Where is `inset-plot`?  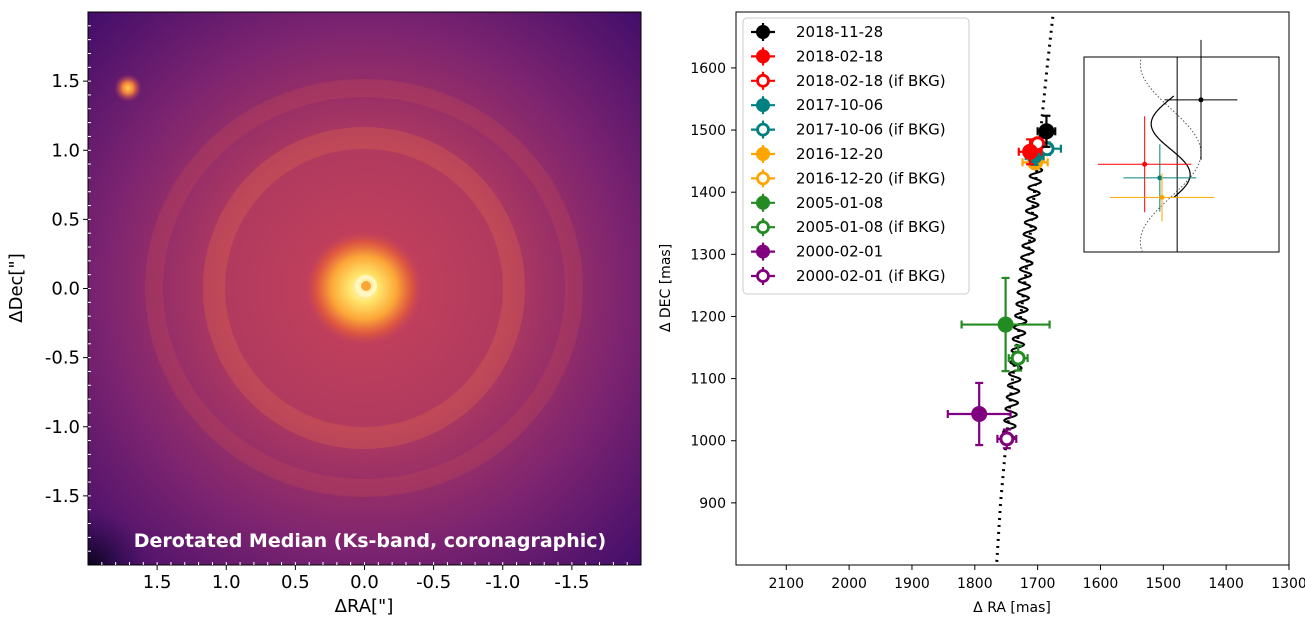
inset-plot is located at coordinates (1181, 146).